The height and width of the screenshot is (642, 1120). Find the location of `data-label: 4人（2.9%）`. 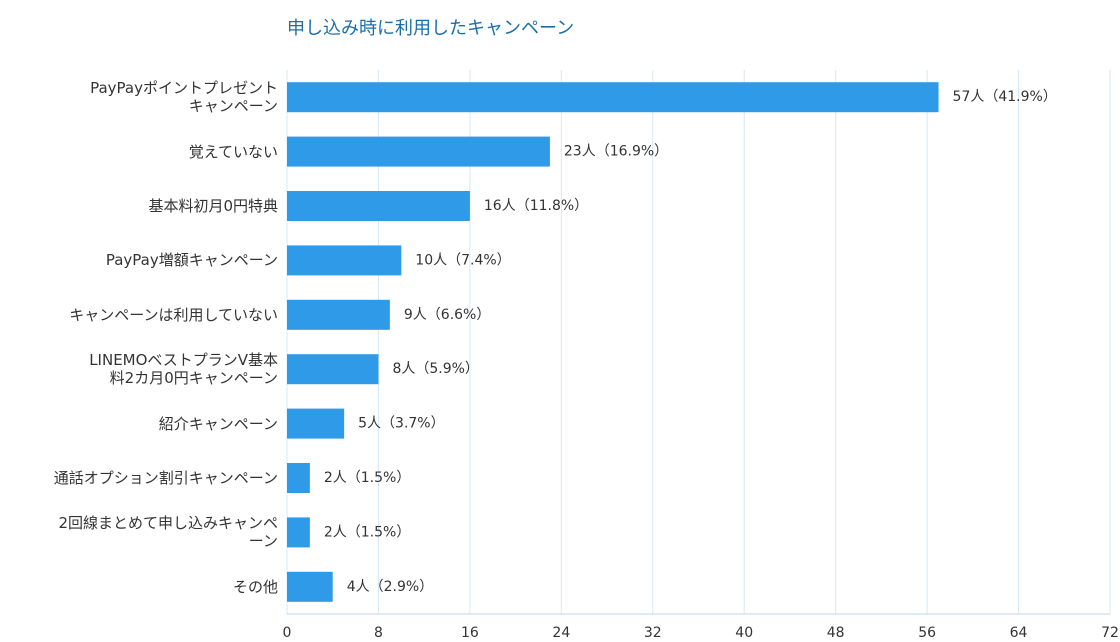

data-label: 4人（2.9%） is located at coordinates (390, 587).